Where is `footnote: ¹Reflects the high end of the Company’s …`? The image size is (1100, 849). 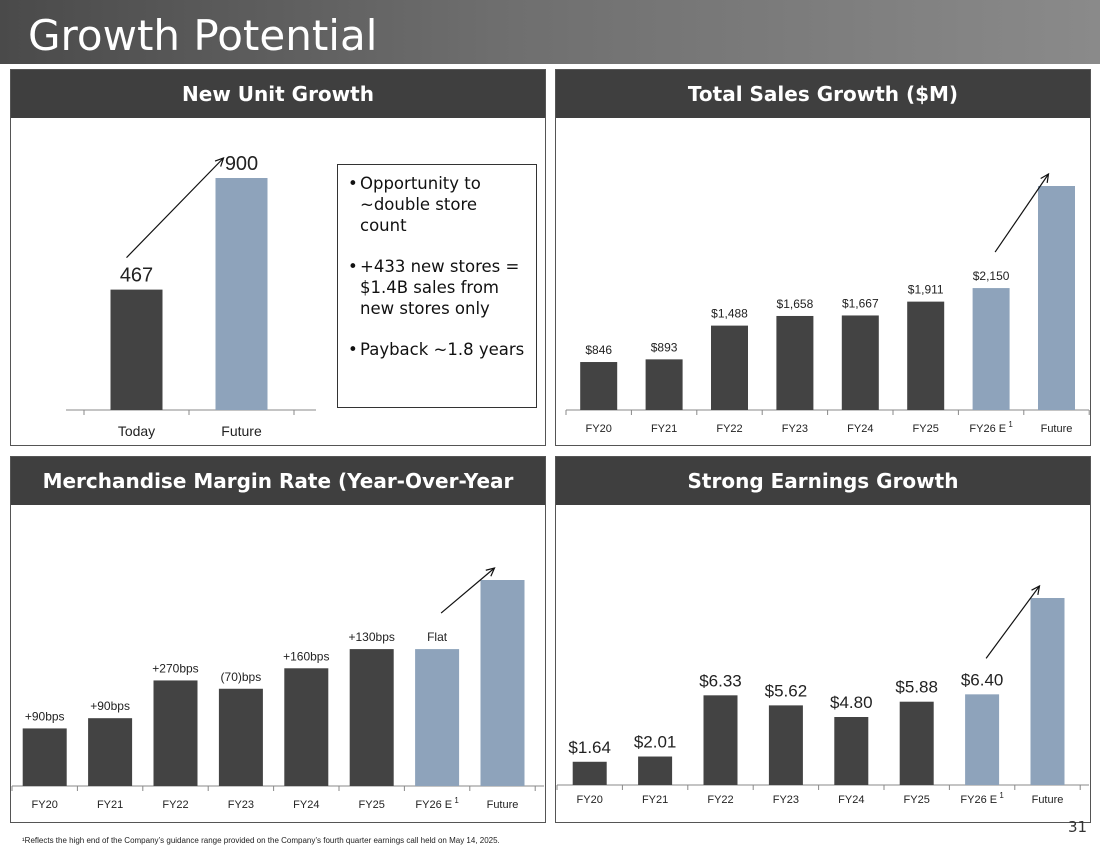 footnote: ¹Reflects the high end of the Company’s … is located at coordinates (261, 840).